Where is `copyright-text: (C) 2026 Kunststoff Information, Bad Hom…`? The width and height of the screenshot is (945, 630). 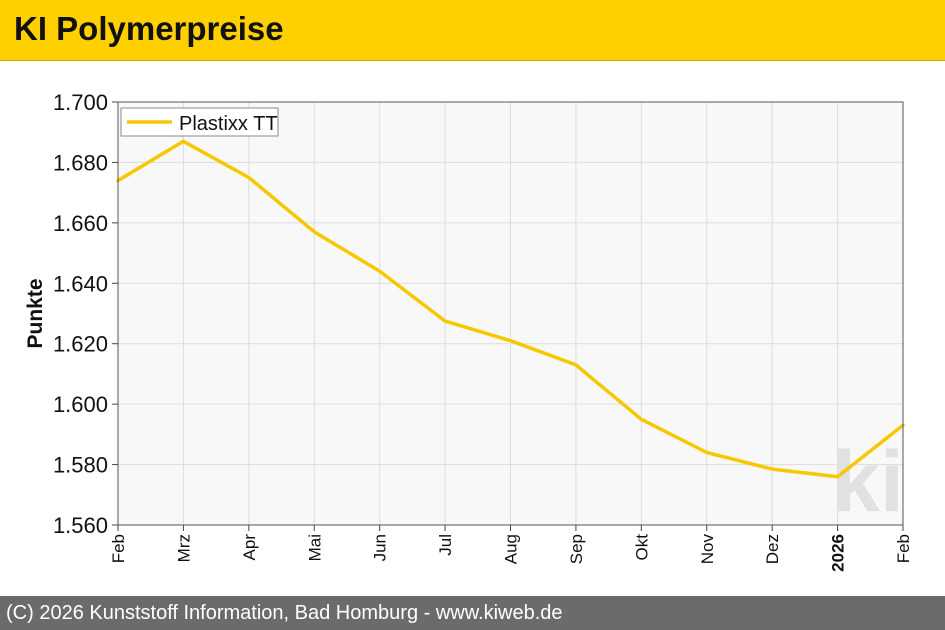 copyright-text: (C) 2026 Kunststoff Information, Bad Hom… is located at coordinates (284, 613).